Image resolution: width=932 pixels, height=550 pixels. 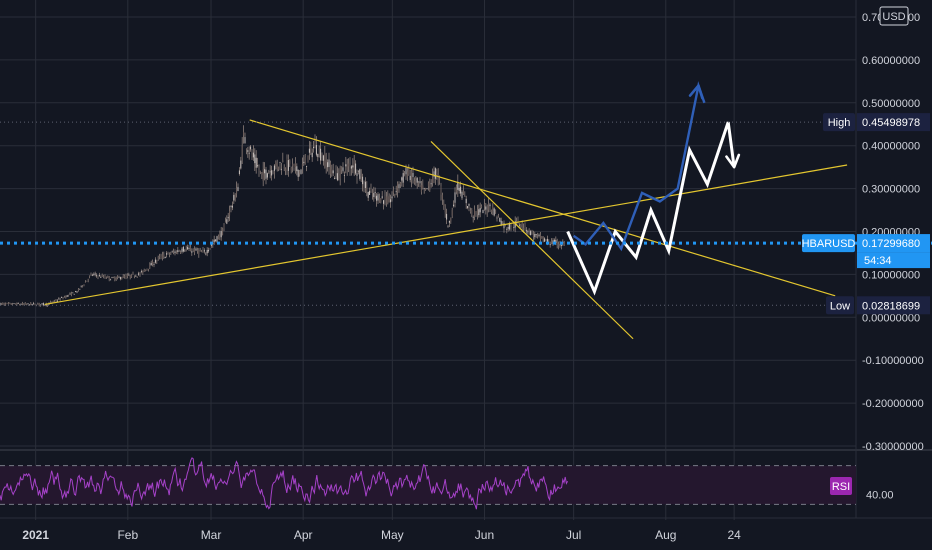 What do you see at coordinates (733, 161) in the screenshot?
I see `projection-white-arrowhead` at bounding box center [733, 161].